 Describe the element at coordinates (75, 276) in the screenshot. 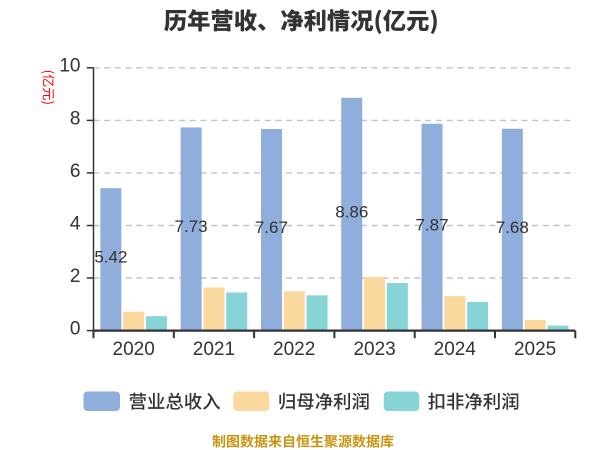

I see `svg-text: 2` at that location.